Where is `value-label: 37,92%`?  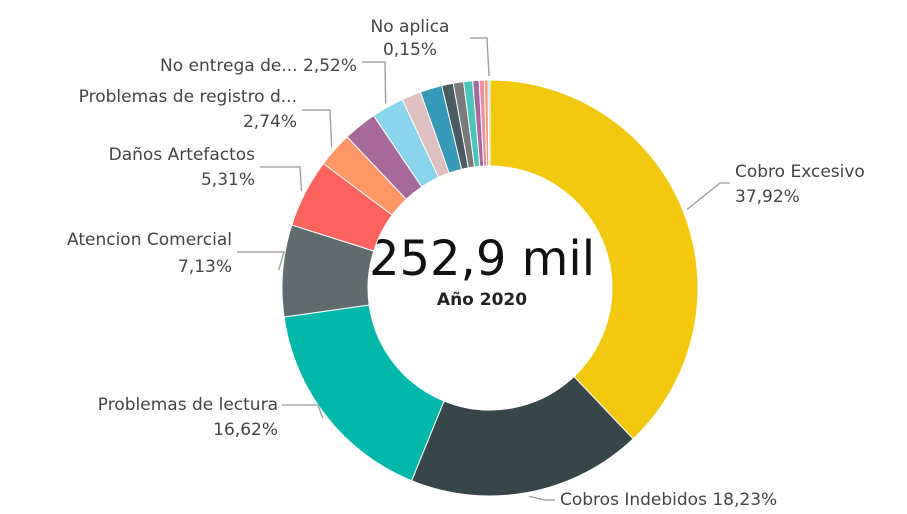
value-label: 37,92% is located at coordinates (767, 197).